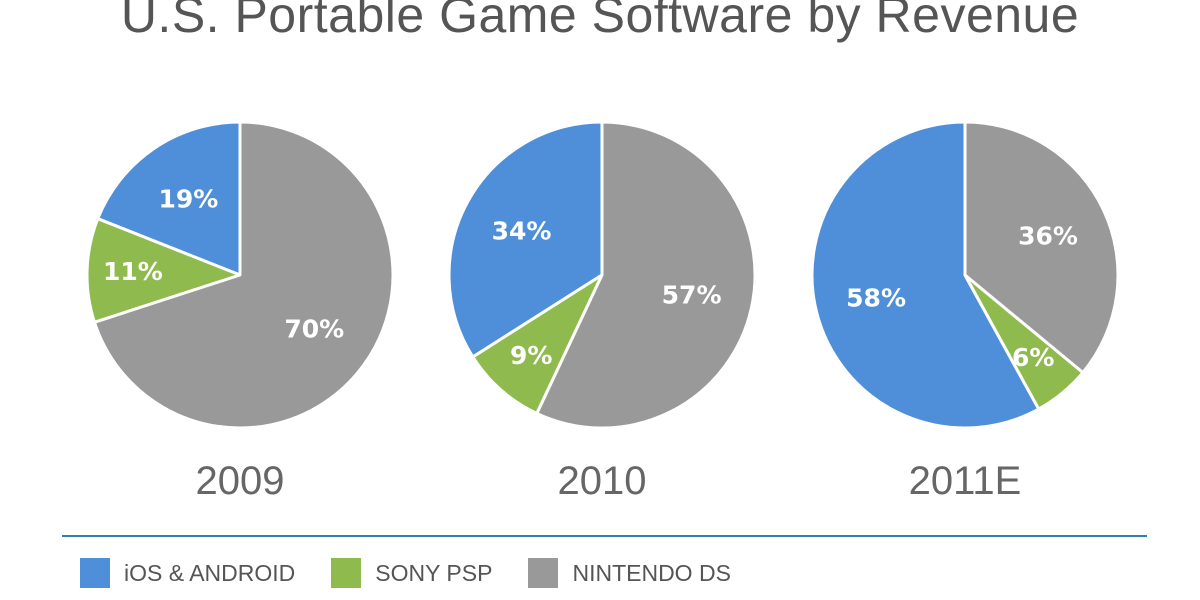 Image resolution: width=1200 pixels, height=600 pixels. I want to click on pie-data-label: 19%, so click(188, 199).